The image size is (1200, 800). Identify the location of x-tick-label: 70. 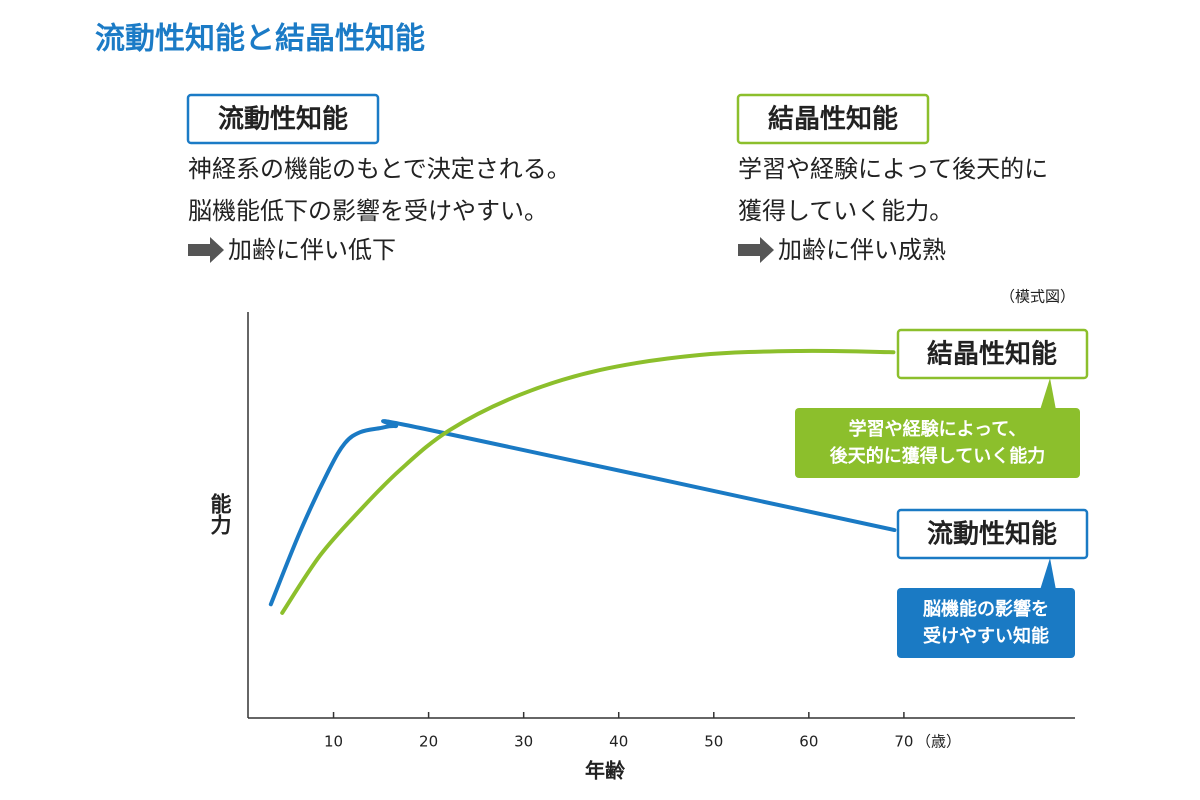
(903, 742).